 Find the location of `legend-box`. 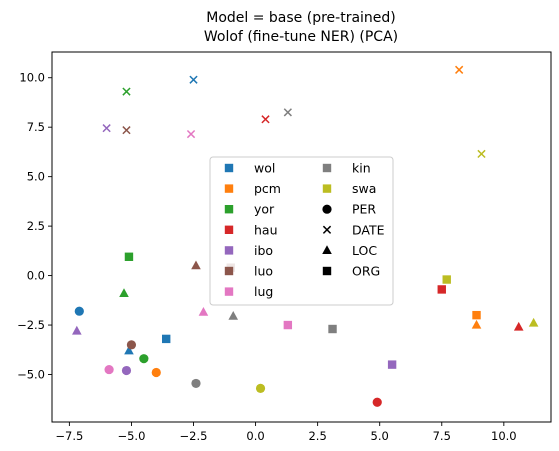

legend-box is located at coordinates (301, 231).